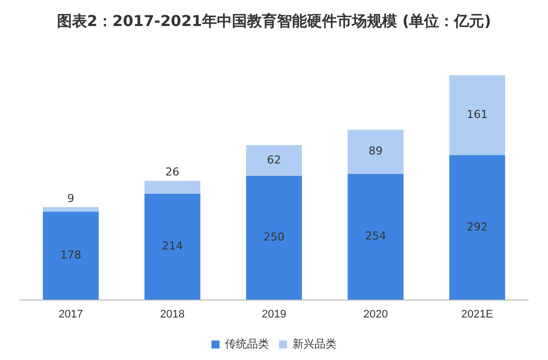 This screenshot has width=548, height=360. I want to click on data-label: 9, so click(70, 198).